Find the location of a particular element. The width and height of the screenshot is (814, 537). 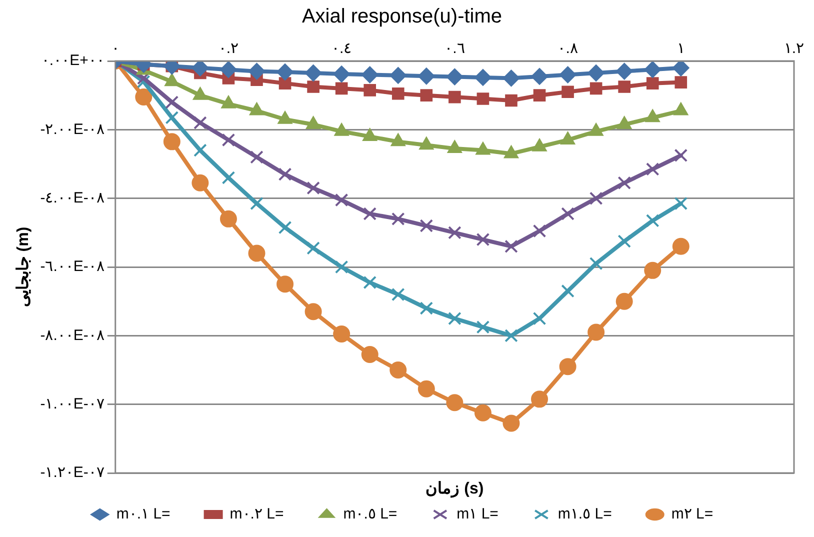

x-tick-label: ١.٢ is located at coordinates (794, 49).